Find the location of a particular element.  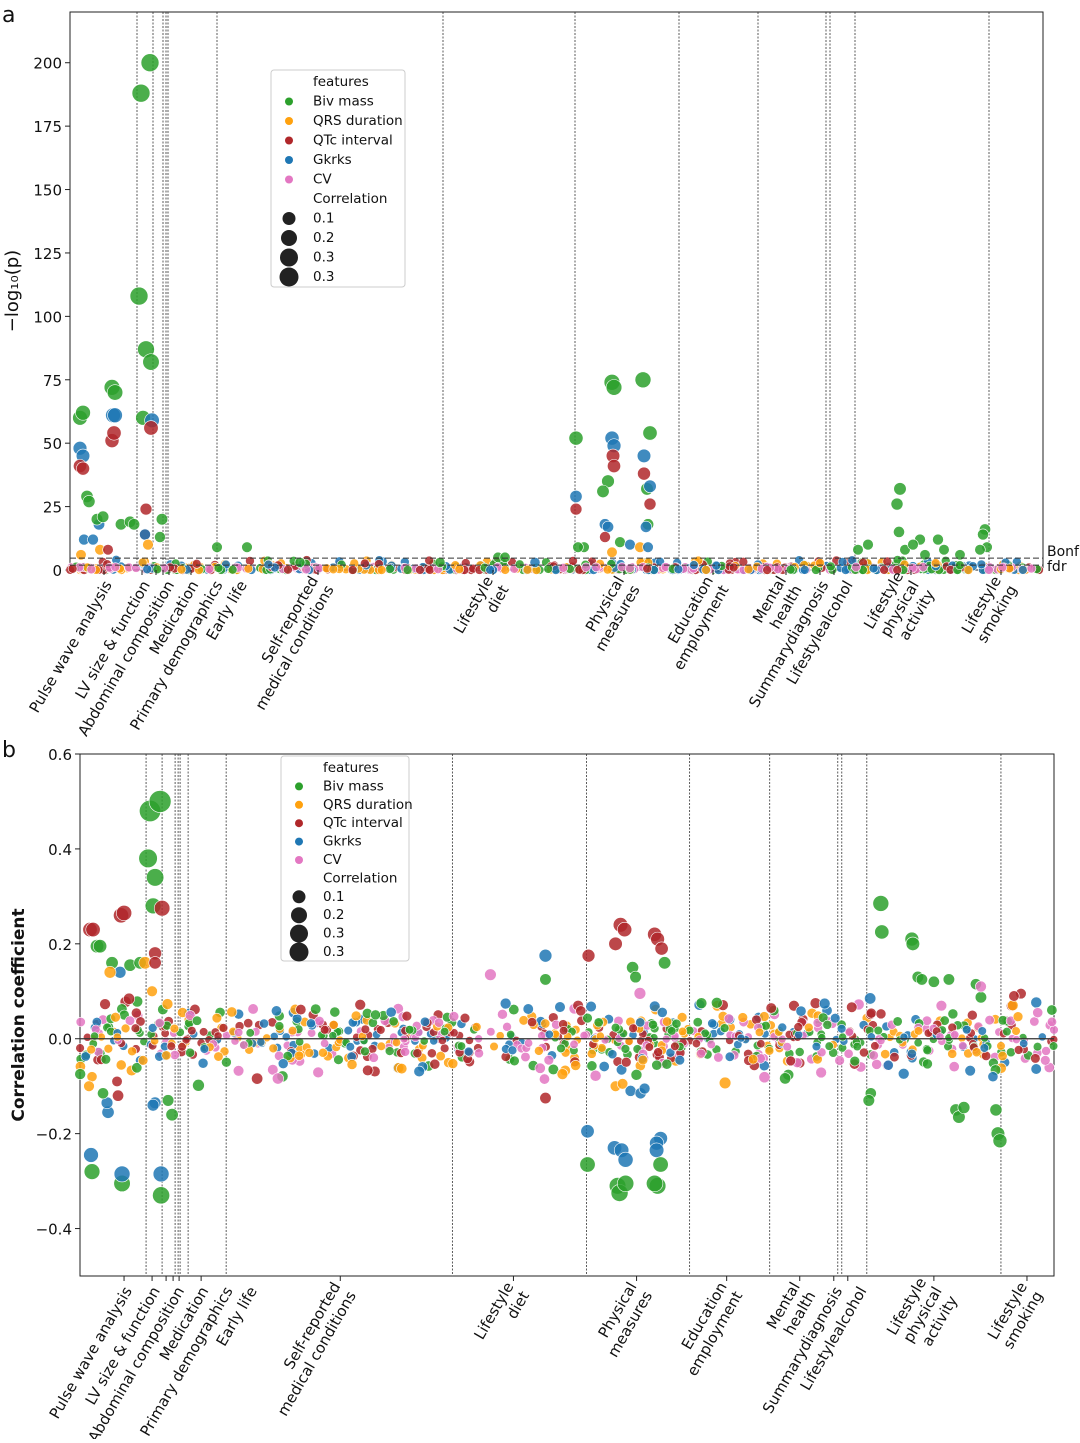

y-tick-label: 0 is located at coordinates (57, 571).